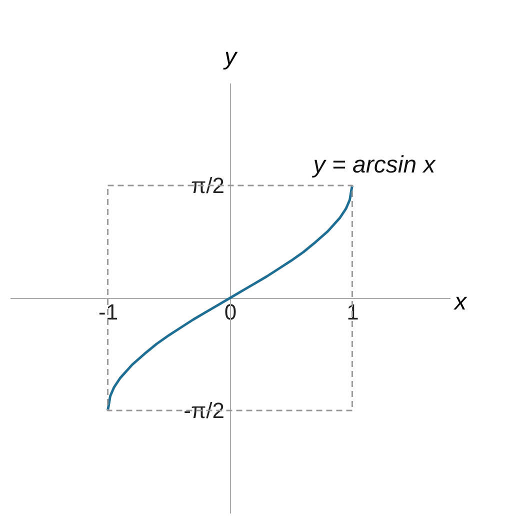  What do you see at coordinates (230, 57) in the screenshot?
I see `y-axis-title: y` at bounding box center [230, 57].